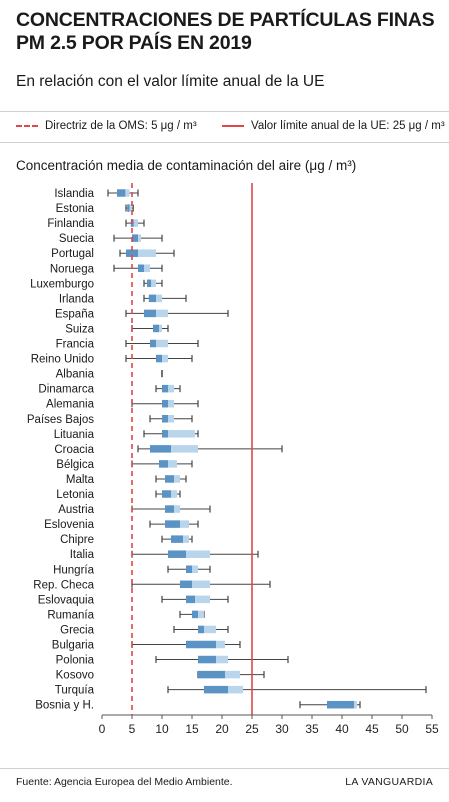  What do you see at coordinates (222, 729) in the screenshot?
I see `x-tick-label: 20` at bounding box center [222, 729].